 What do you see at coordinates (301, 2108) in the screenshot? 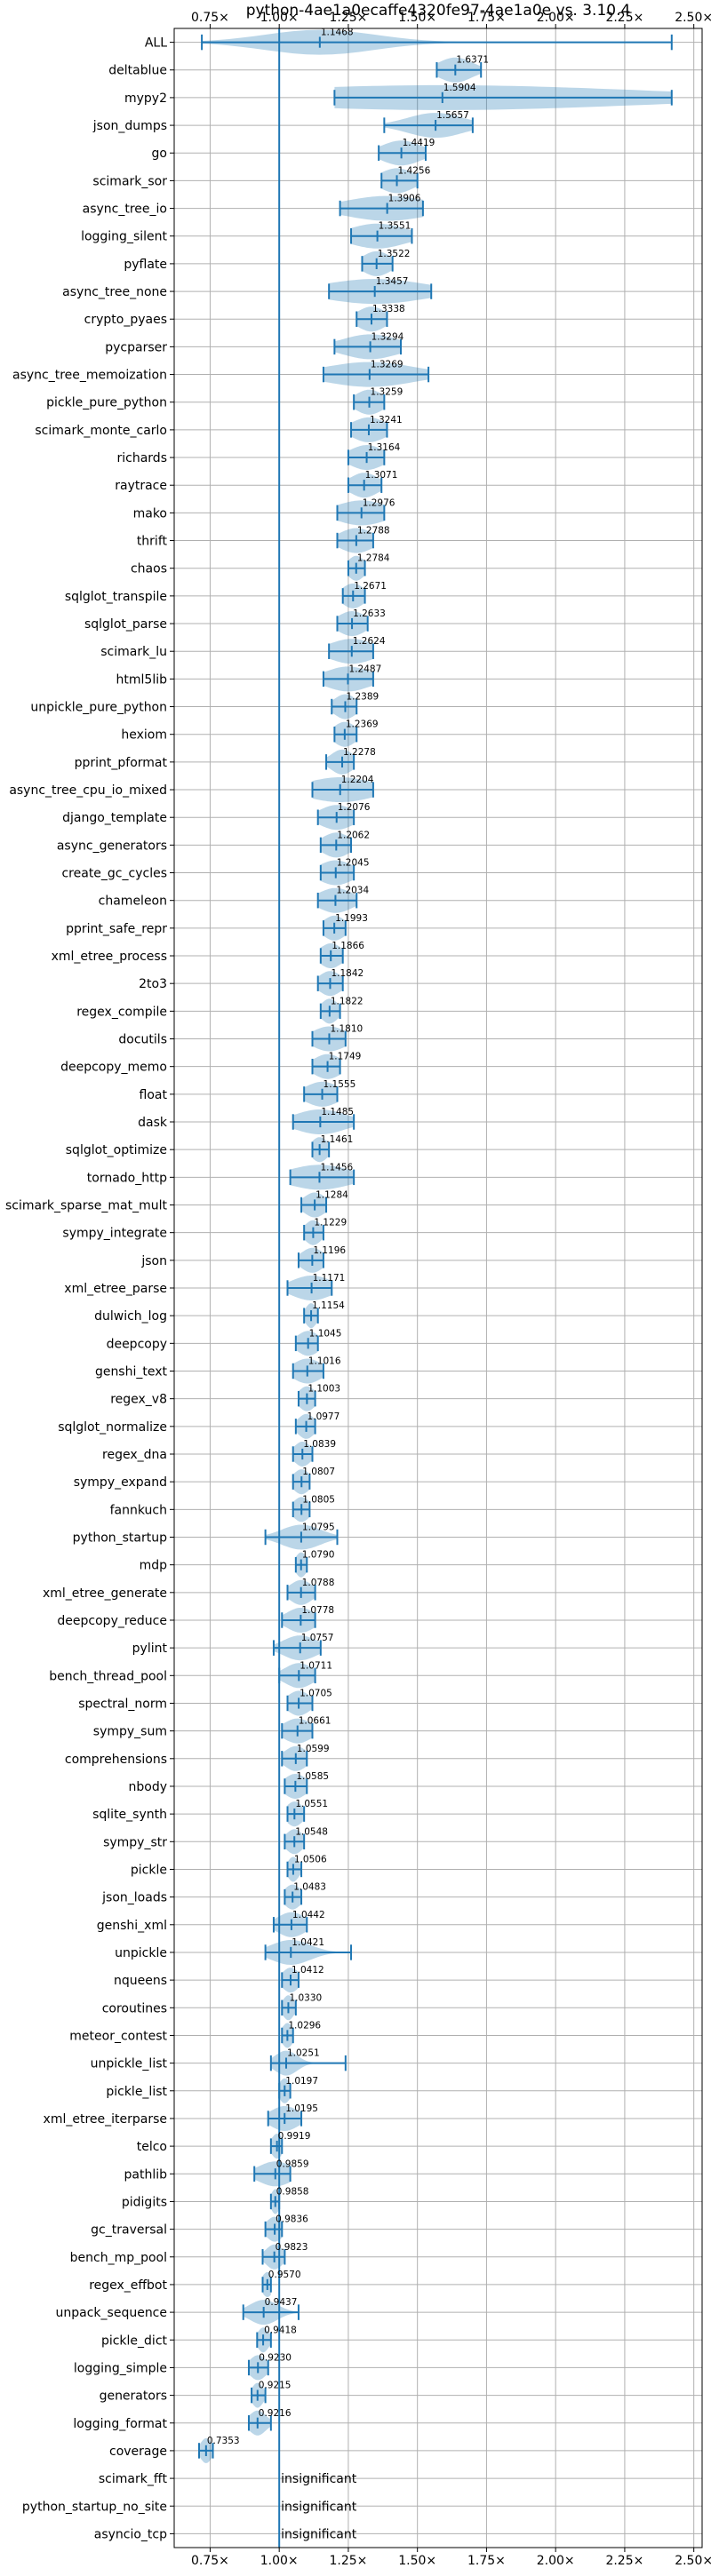
I see `value-label: 1.0195` at bounding box center [301, 2108].